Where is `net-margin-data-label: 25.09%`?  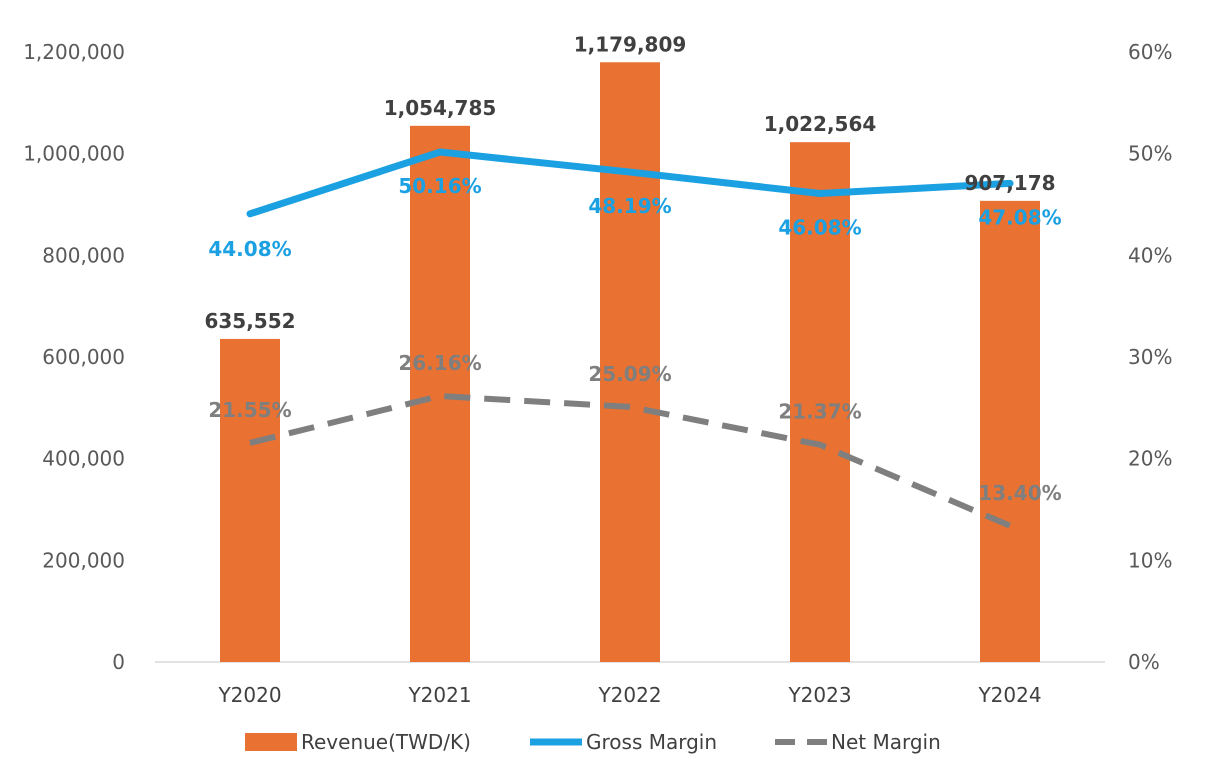 net-margin-data-label: 25.09% is located at coordinates (629, 374).